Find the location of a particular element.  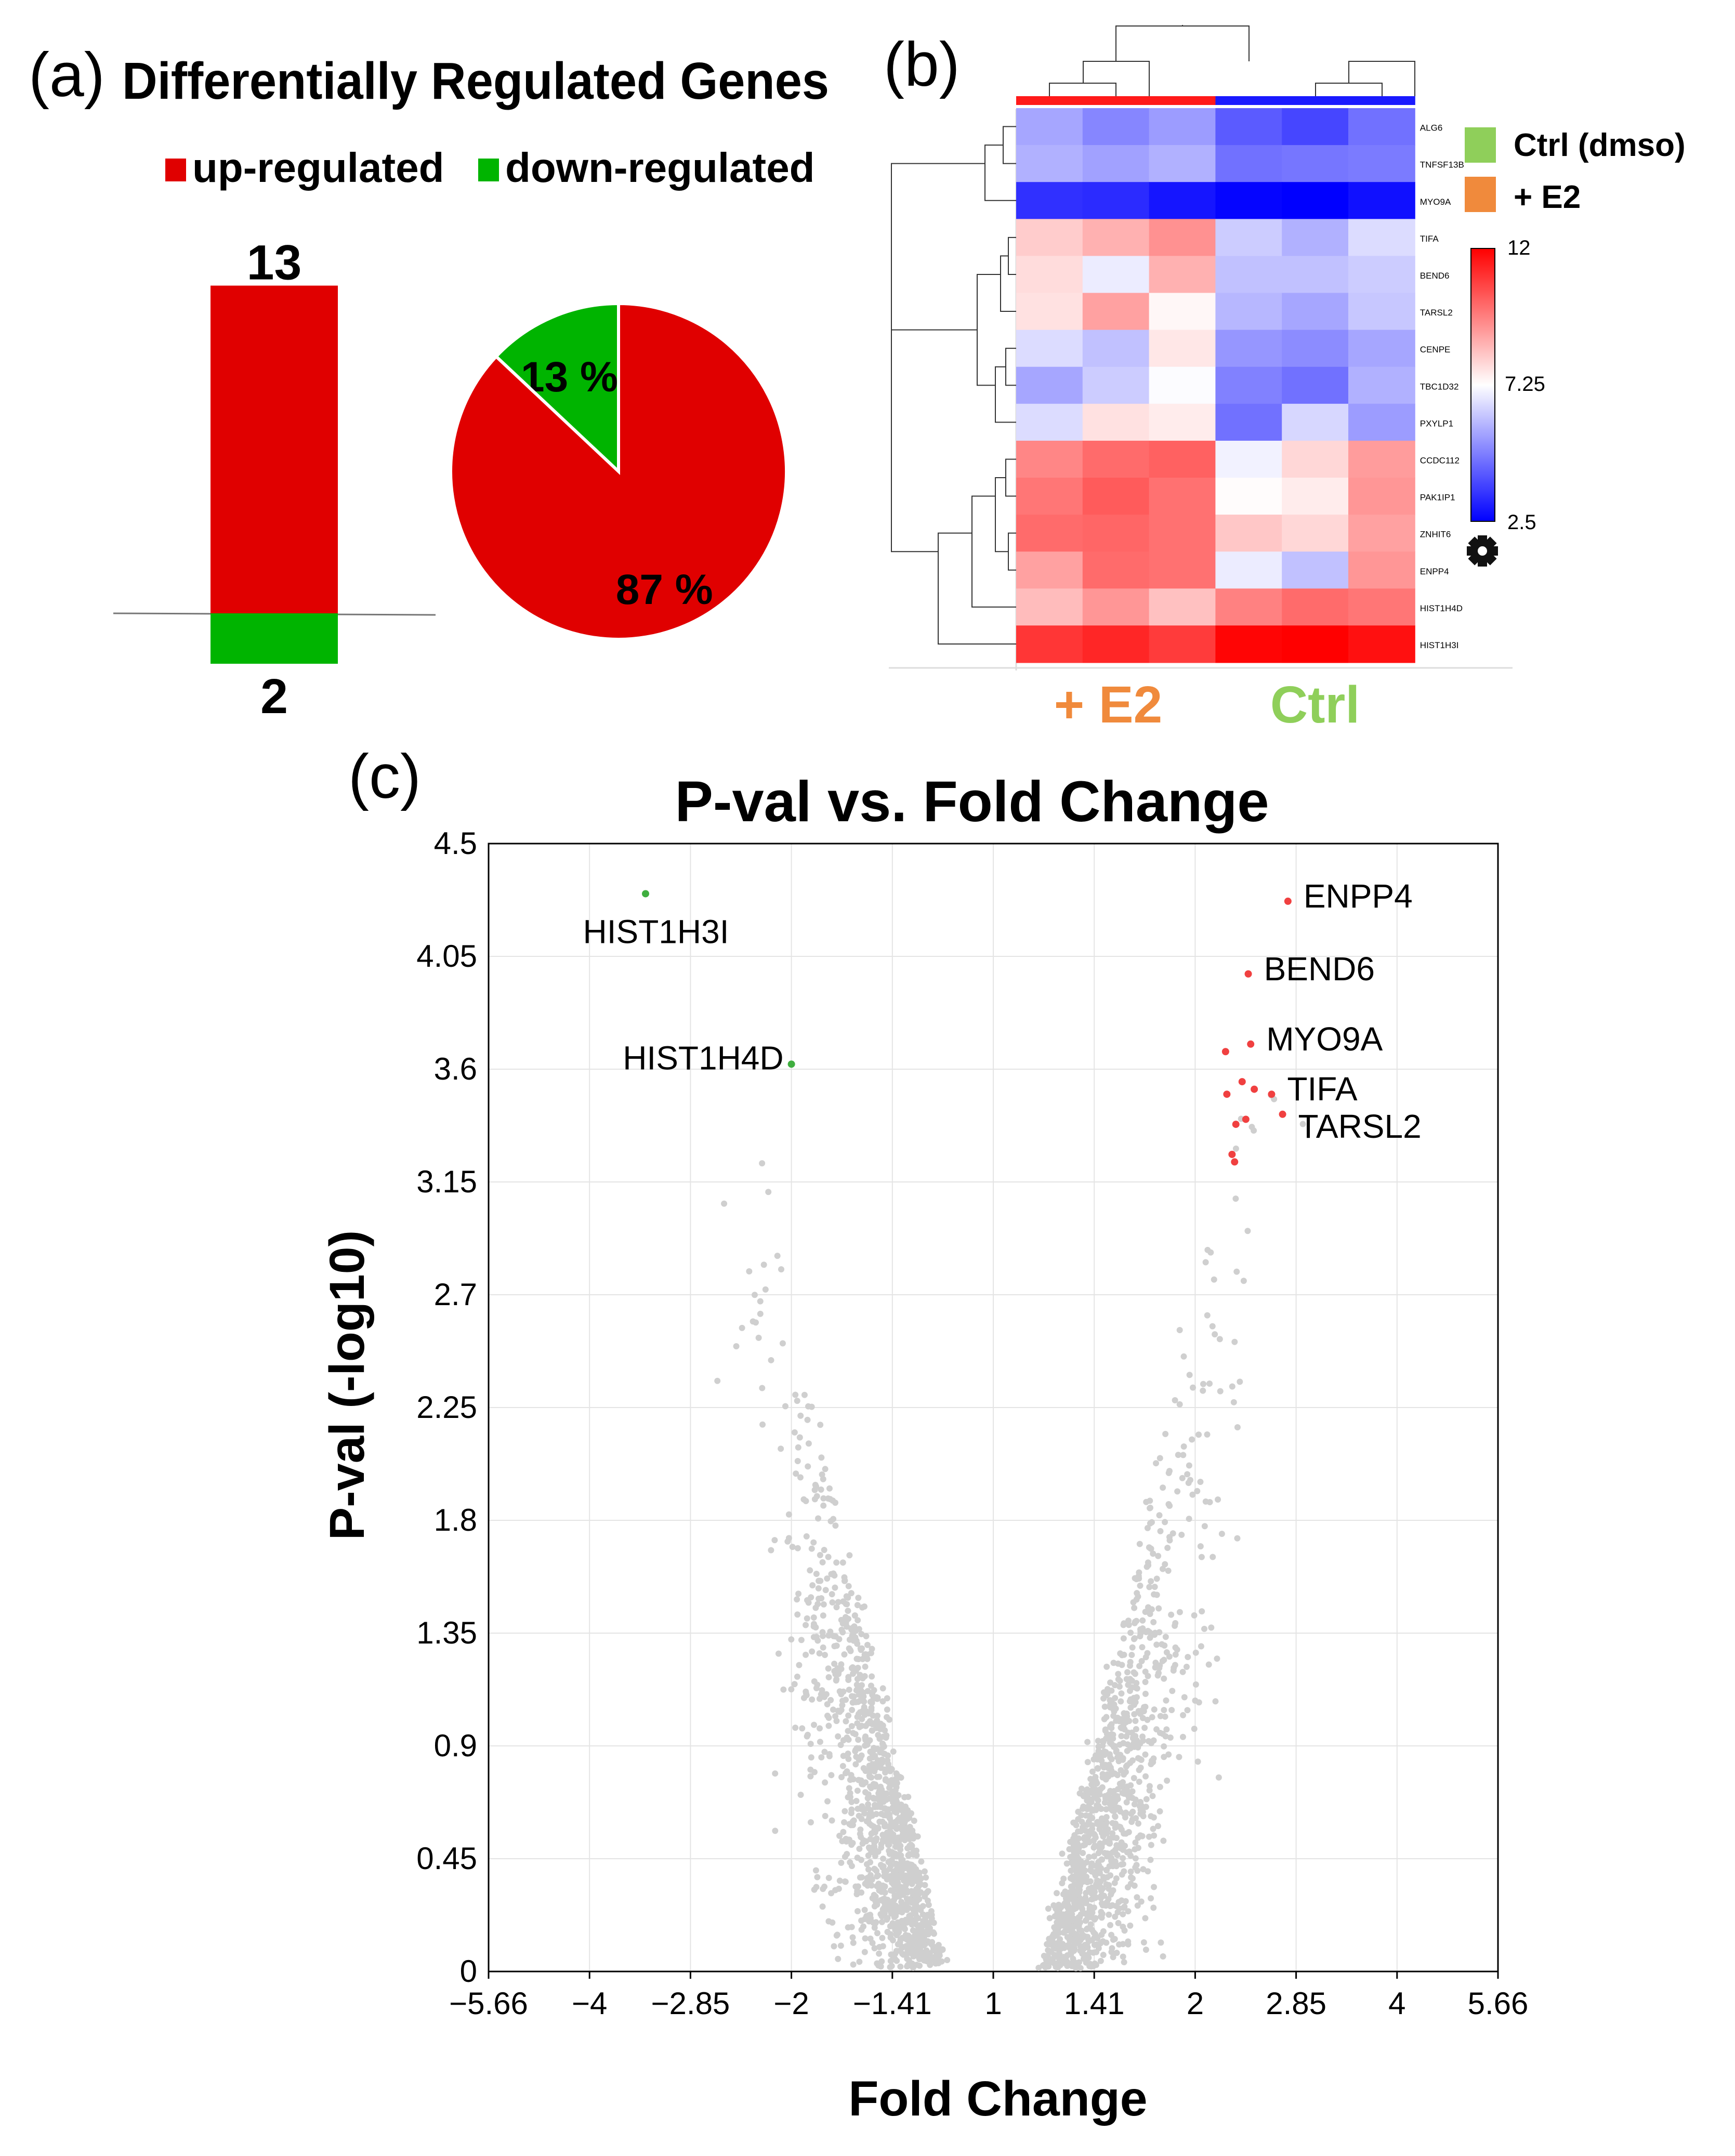

point-label: HIST1H3I is located at coordinates (656, 931).